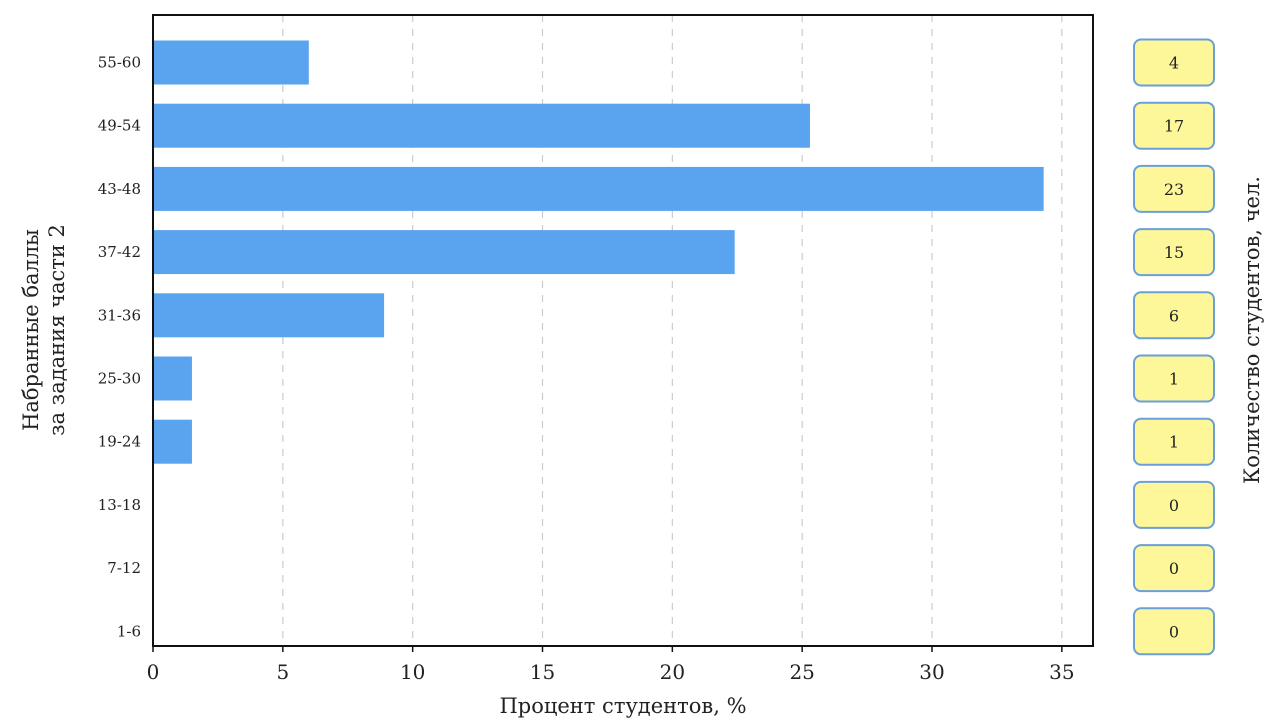 This screenshot has width=1269, height=721. What do you see at coordinates (57, 330) in the screenshot?
I see `y-axis-title-line-2: за задания части 2` at bounding box center [57, 330].